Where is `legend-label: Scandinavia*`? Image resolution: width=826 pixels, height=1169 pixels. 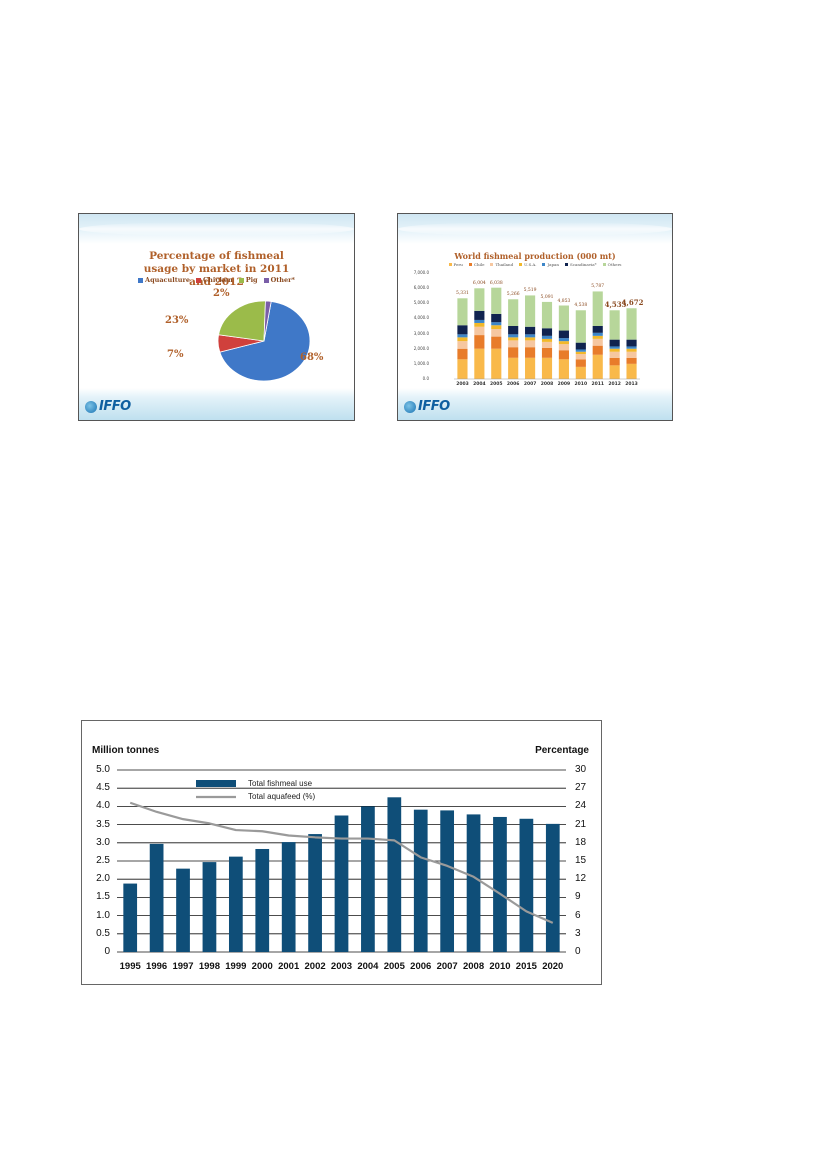 legend-label: Scandinavia* is located at coordinates (583, 264).